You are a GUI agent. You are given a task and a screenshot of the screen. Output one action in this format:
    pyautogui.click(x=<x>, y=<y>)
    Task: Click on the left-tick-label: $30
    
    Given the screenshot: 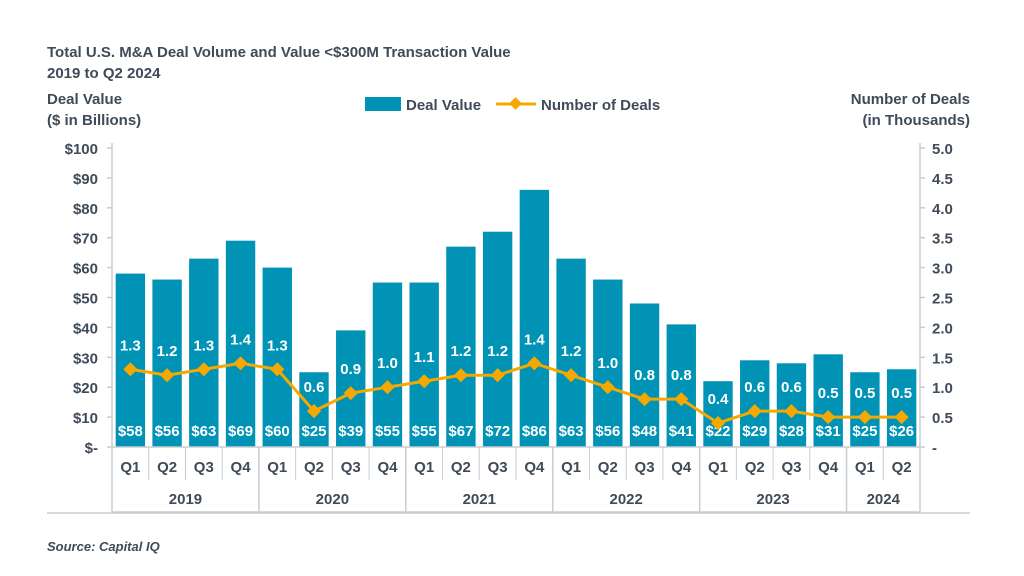 What is the action you would take?
    pyautogui.click(x=85, y=358)
    